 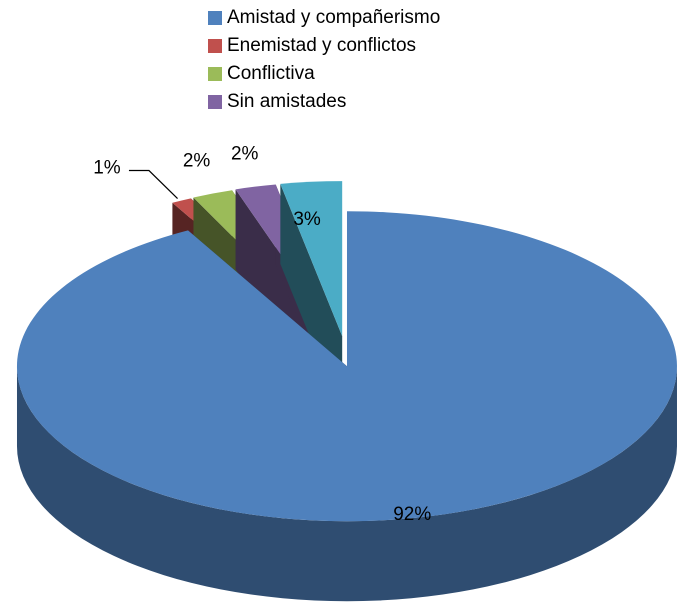 What do you see at coordinates (153, 184) in the screenshot?
I see `leader-line` at bounding box center [153, 184].